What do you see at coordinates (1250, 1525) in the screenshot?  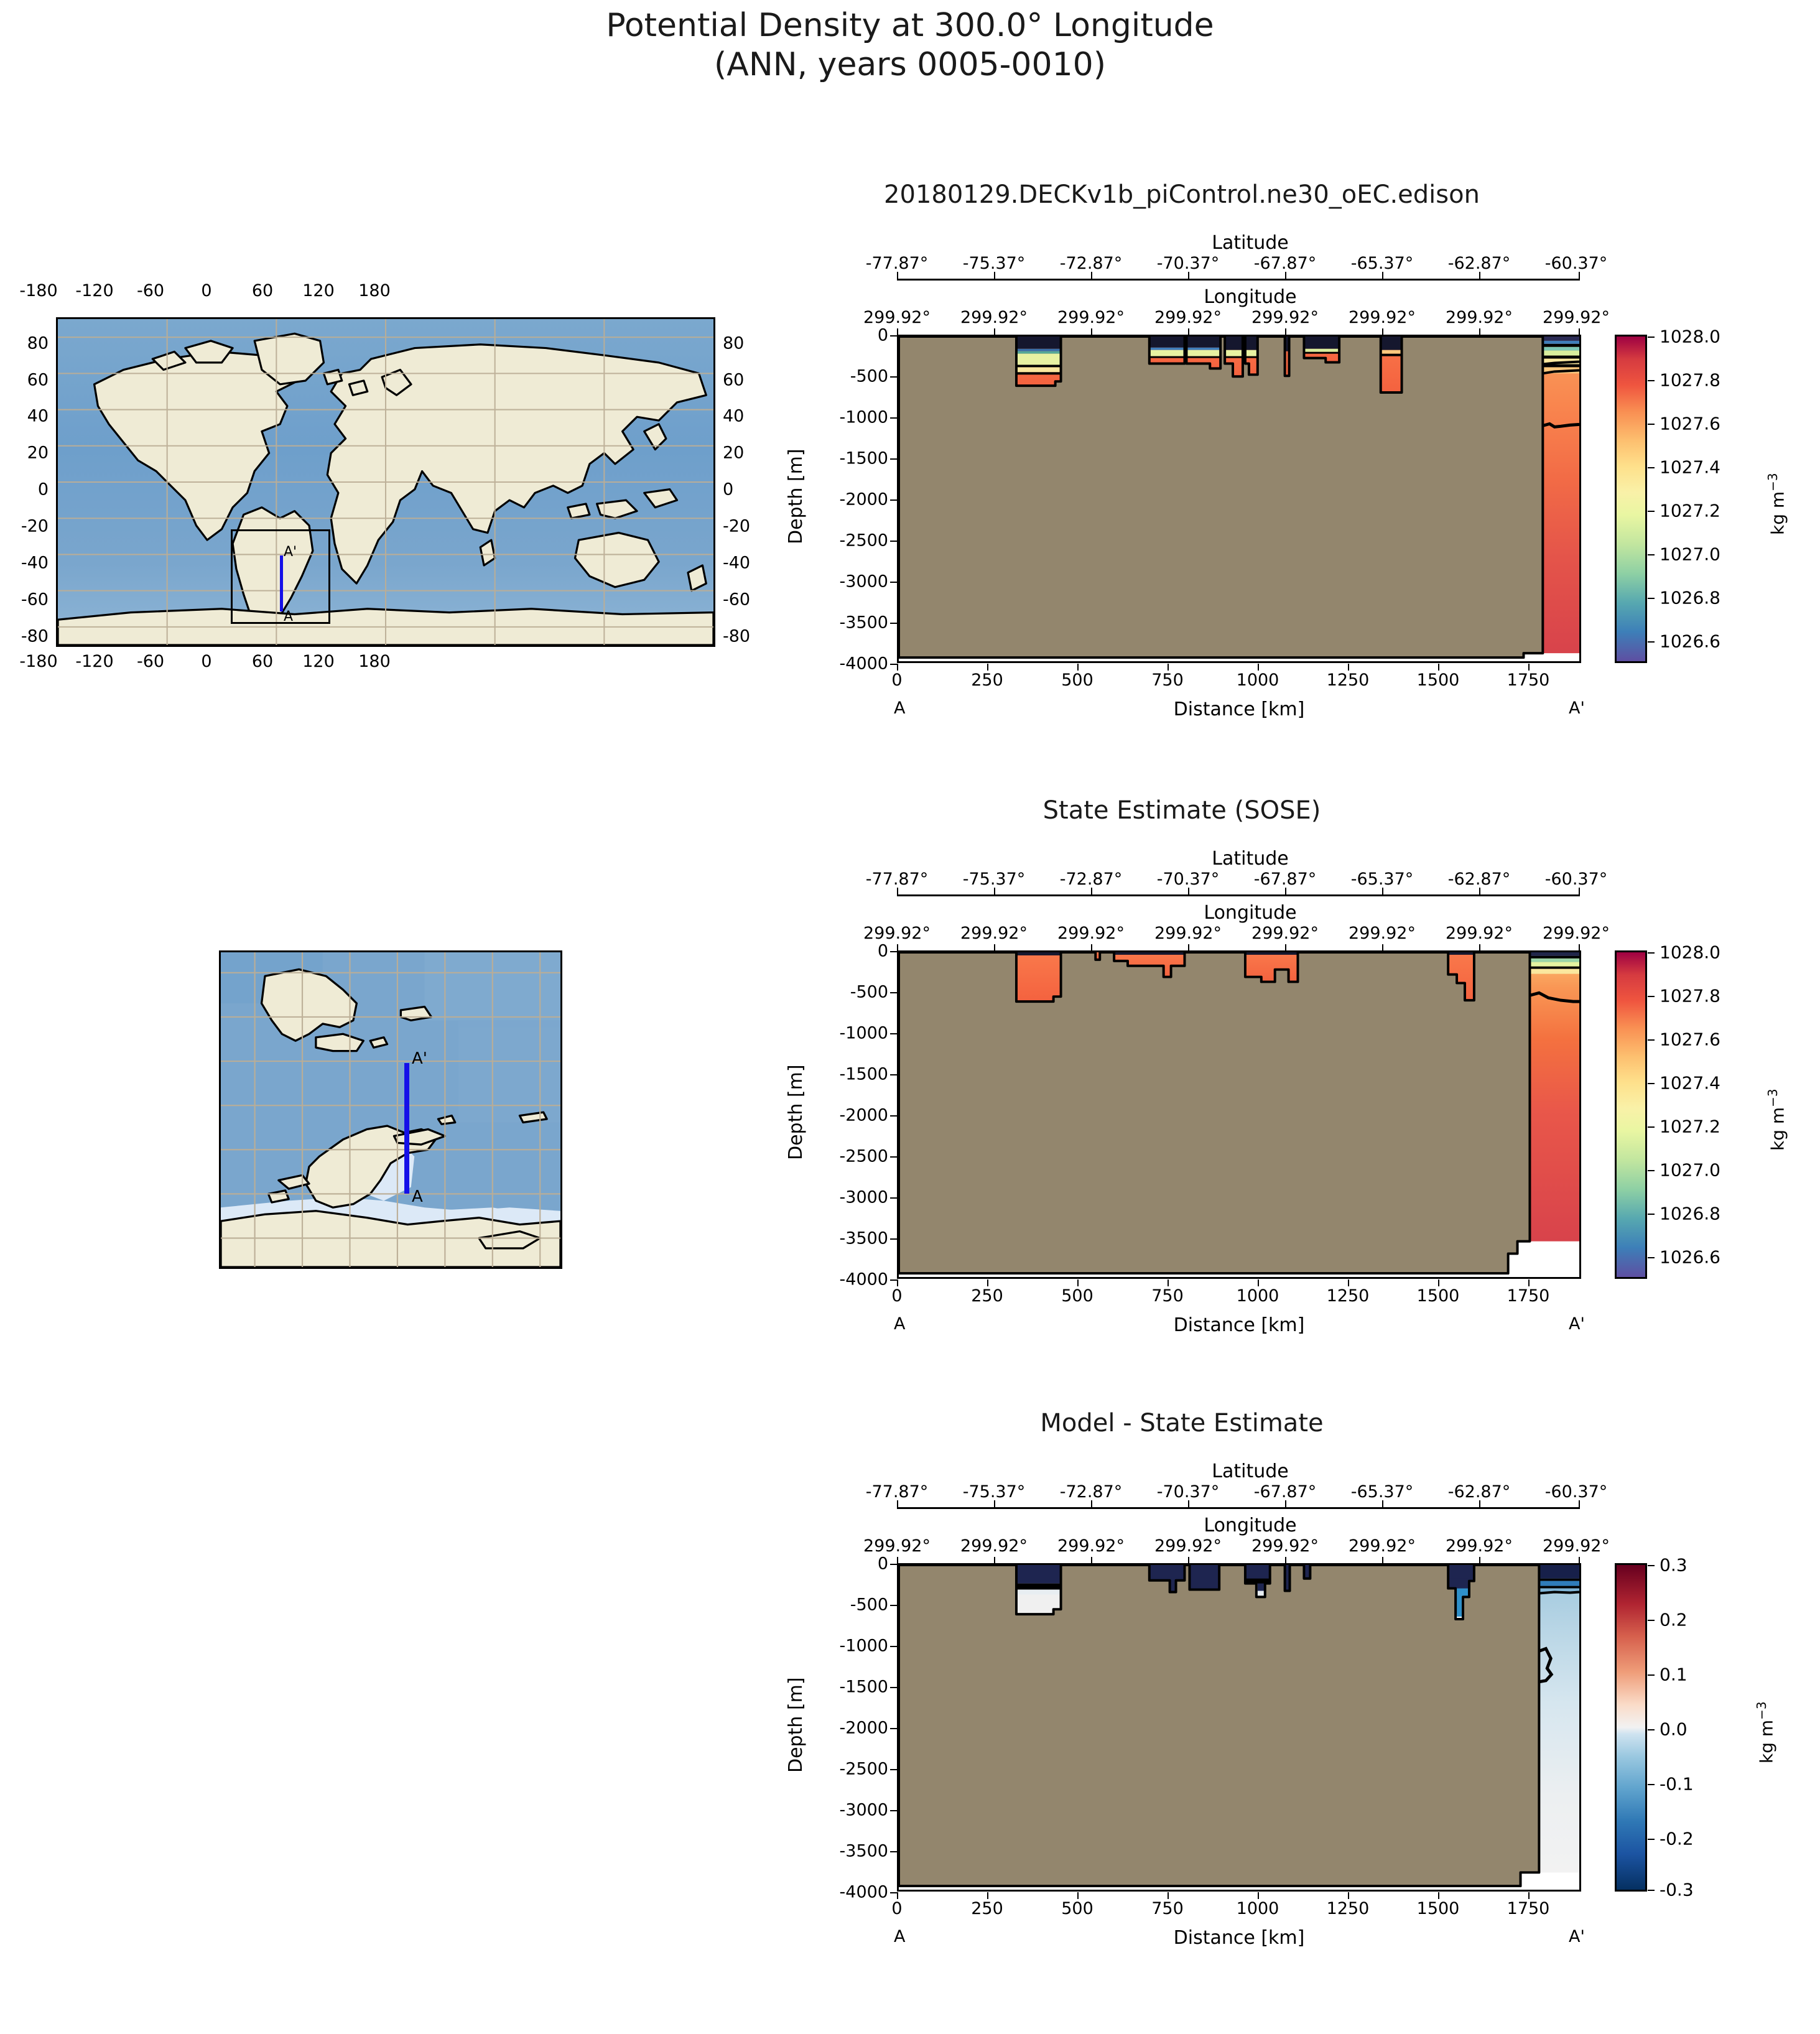 I see `diff-longitude-axis-label: Longitude` at bounding box center [1250, 1525].